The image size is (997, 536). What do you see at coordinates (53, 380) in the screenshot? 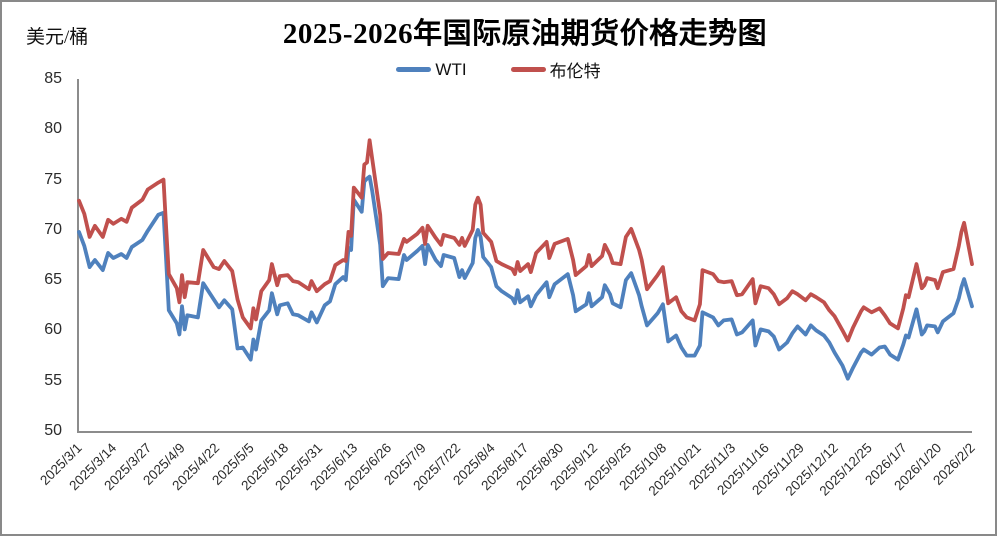
I see `y-tick-label-55: 55` at bounding box center [53, 380].